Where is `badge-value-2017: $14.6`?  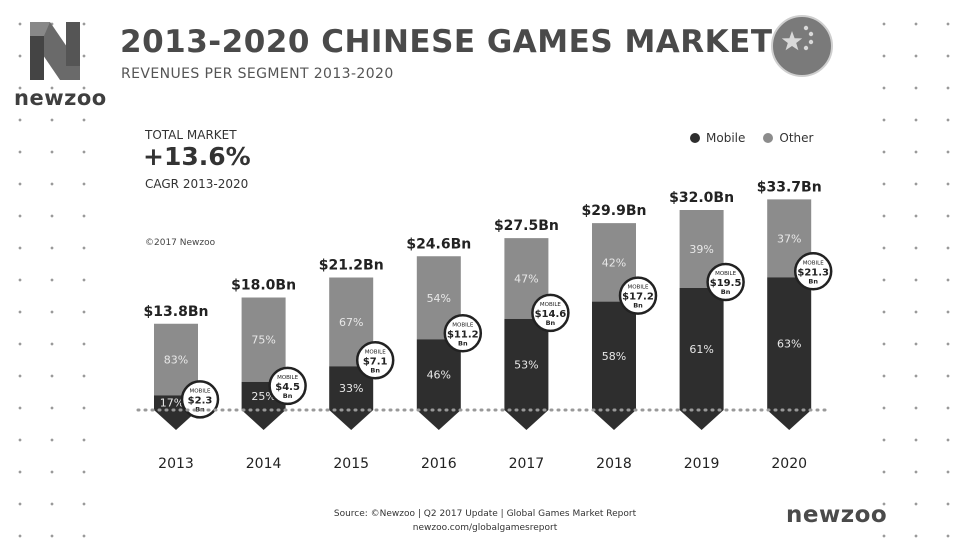 badge-value-2017: $14.6 is located at coordinates (551, 314).